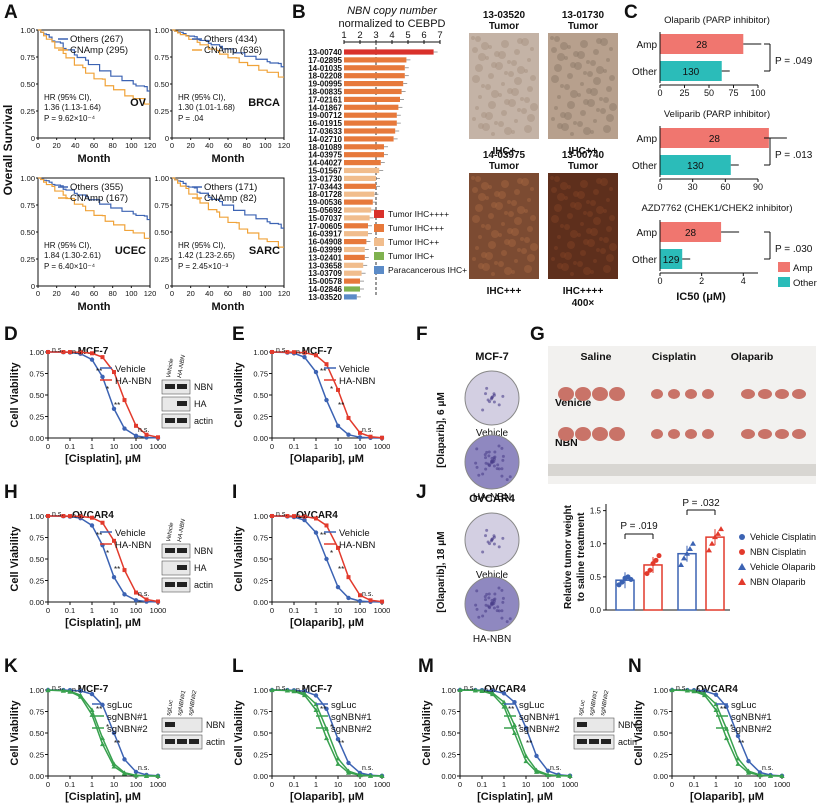 The image size is (820, 804). What do you see at coordinates (439, 35) in the screenshot?
I see `b-xtick: 7` at bounding box center [439, 35].